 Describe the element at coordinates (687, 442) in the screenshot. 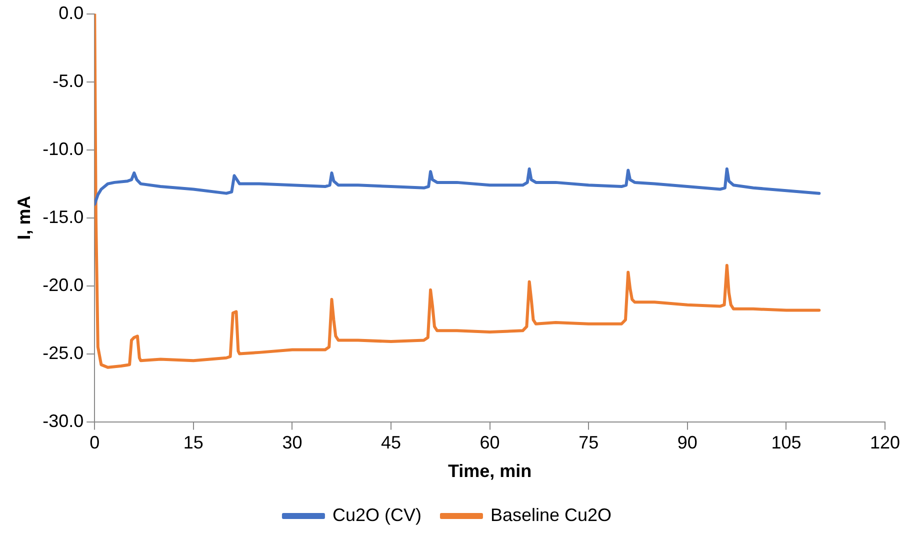

I see `x-tick-label: 90` at that location.